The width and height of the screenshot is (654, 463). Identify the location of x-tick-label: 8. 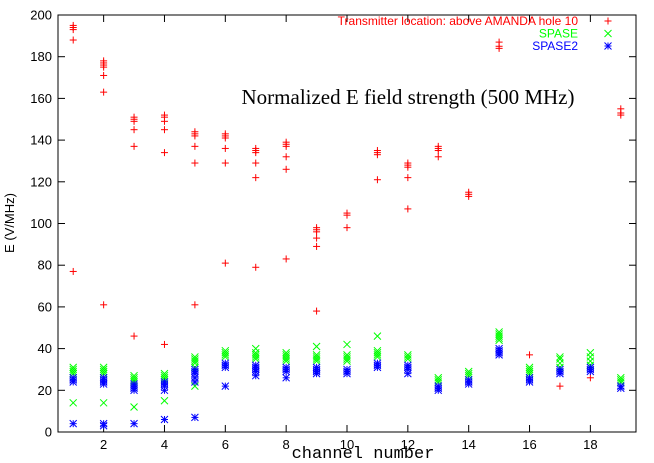
(286, 444).